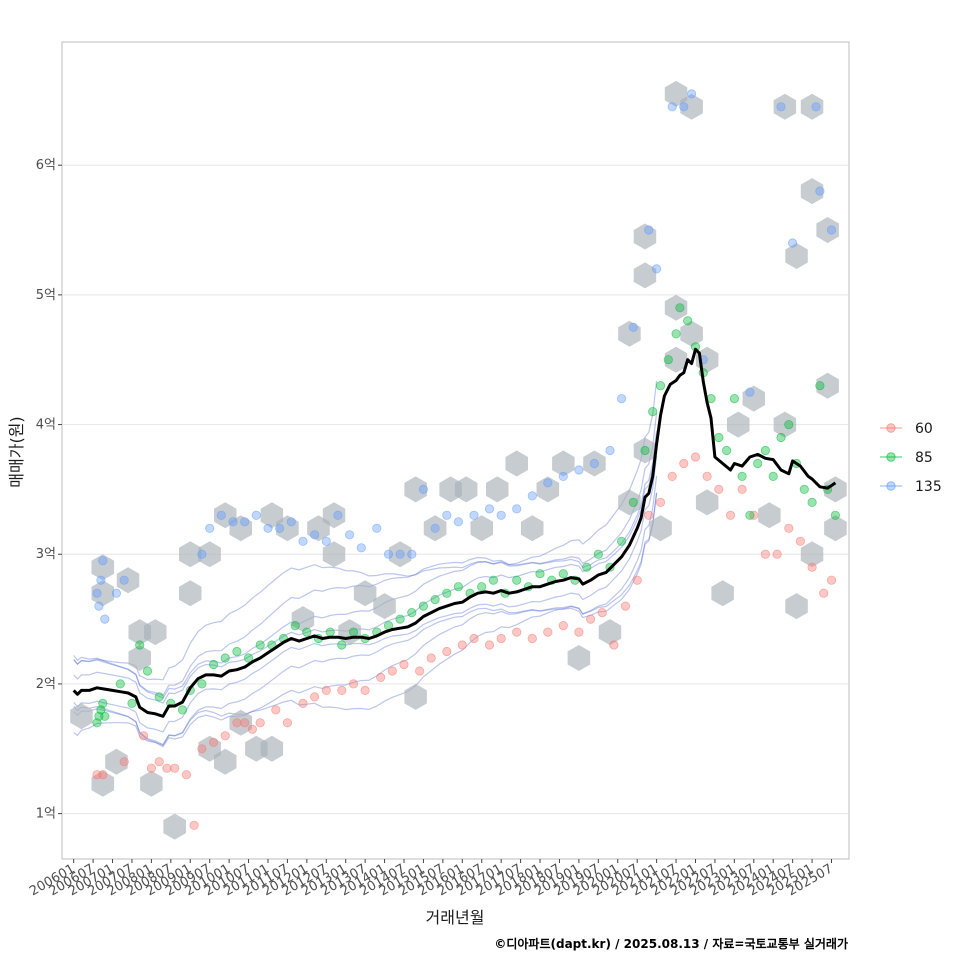  I want to click on y-tick-label: 3억, so click(46, 554).